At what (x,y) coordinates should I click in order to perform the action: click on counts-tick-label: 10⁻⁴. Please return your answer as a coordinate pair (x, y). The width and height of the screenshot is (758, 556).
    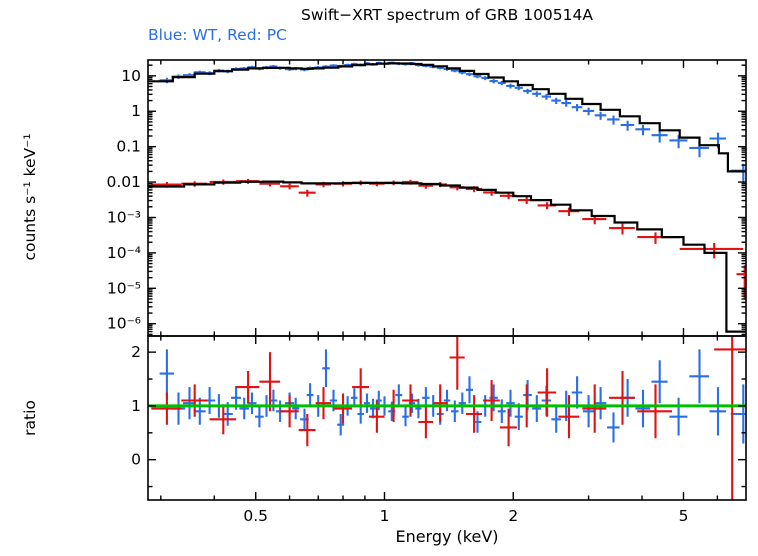
    Looking at the image, I should click on (124, 253).